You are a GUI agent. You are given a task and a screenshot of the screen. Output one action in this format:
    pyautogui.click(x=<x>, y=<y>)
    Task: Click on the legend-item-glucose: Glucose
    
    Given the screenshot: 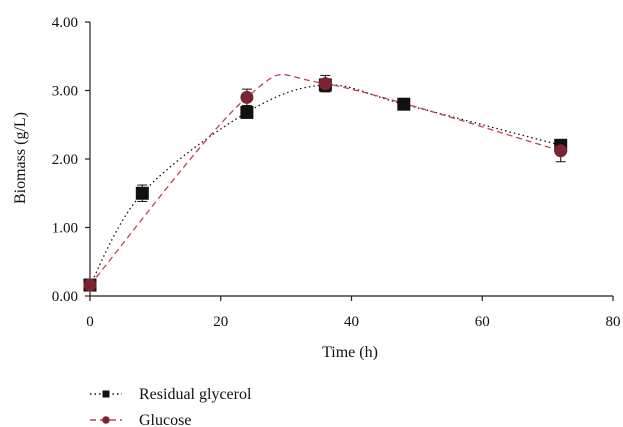 What is the action you would take?
    pyautogui.click(x=140, y=419)
    